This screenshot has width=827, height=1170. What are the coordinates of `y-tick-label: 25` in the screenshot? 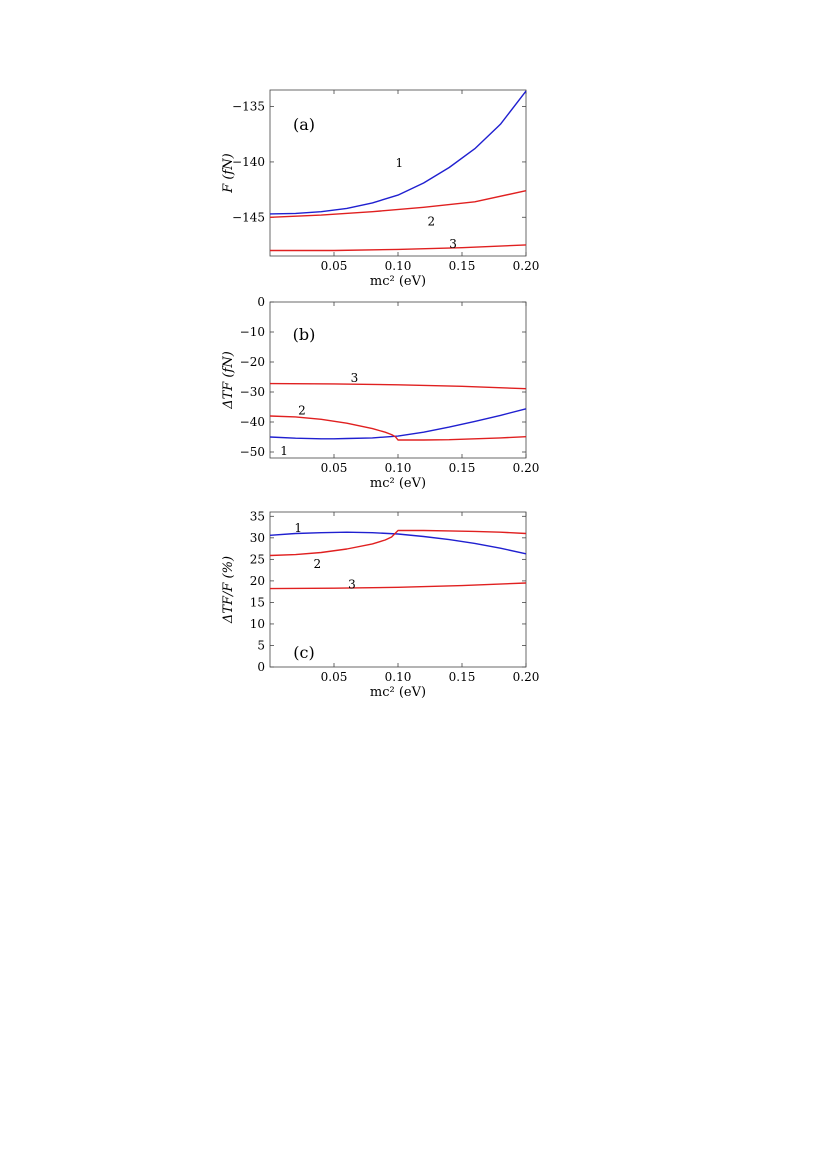 It's located at (257, 559).